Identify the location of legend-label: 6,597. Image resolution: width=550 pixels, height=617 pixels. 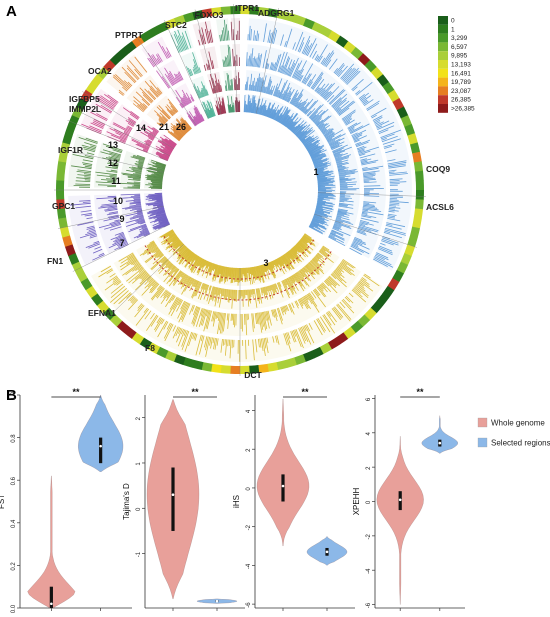
(459, 47).